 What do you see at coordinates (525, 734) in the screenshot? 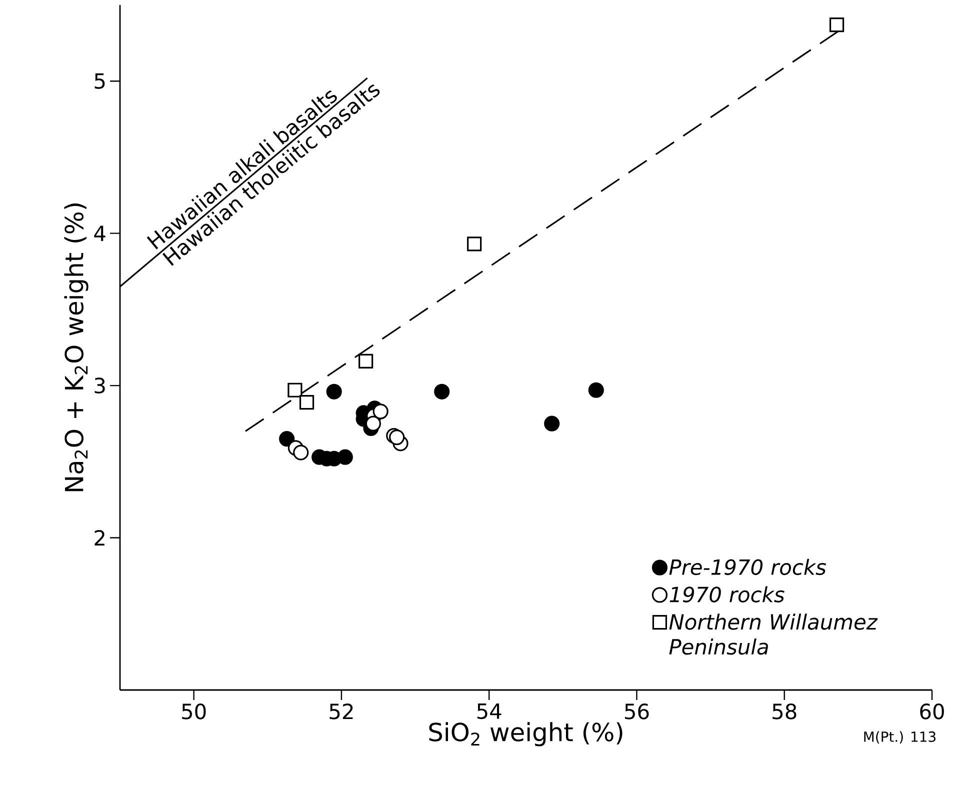
I see `x-axis-title: SiO$_{2}$ weight (%)` at bounding box center [525, 734].